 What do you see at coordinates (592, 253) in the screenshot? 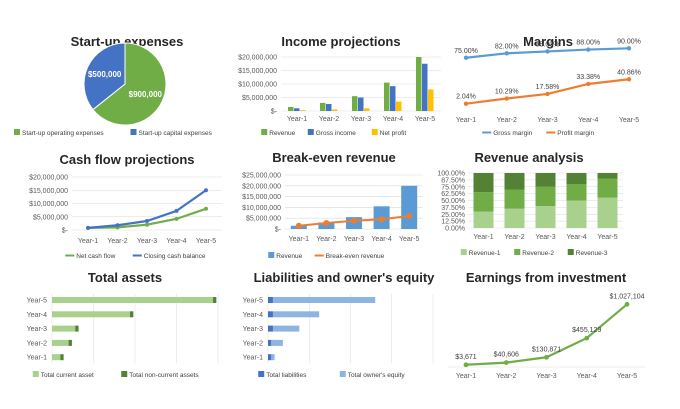
I see `revenue_analysis-legend-label: Revenue-3` at bounding box center [592, 253].